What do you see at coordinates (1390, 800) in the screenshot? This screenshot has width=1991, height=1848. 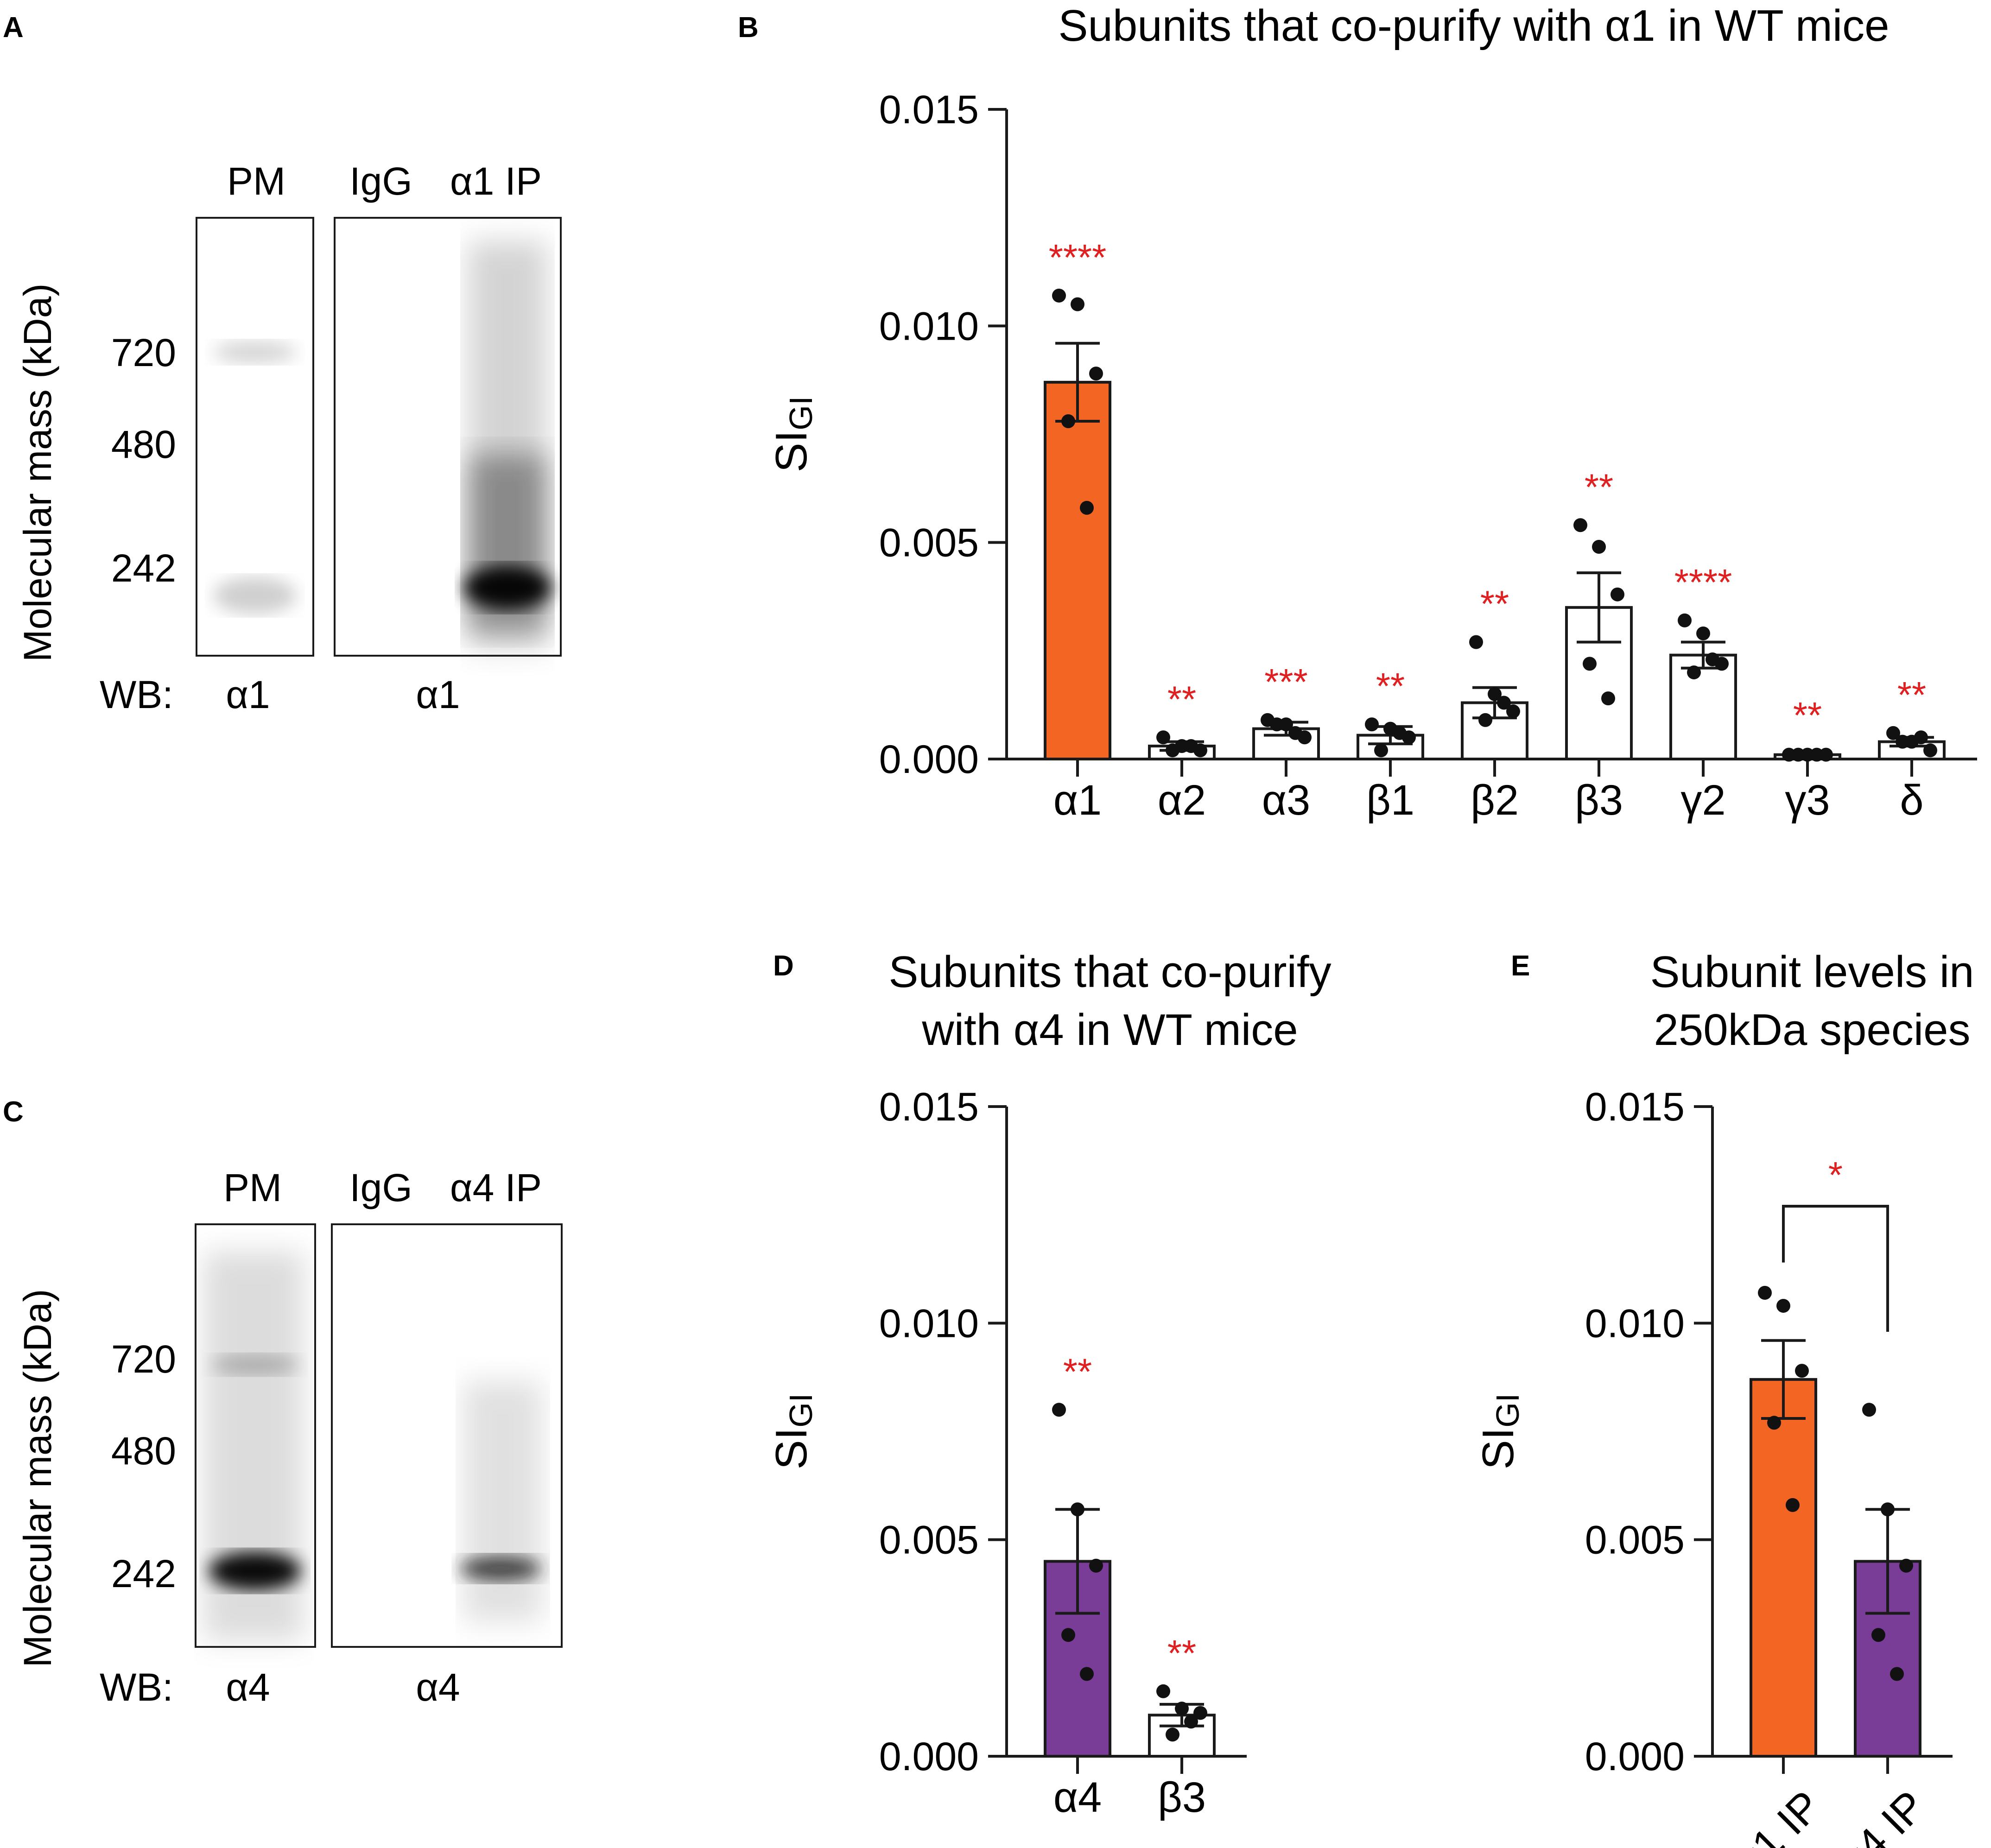 I see `x-tick-label: β1` at bounding box center [1390, 800].